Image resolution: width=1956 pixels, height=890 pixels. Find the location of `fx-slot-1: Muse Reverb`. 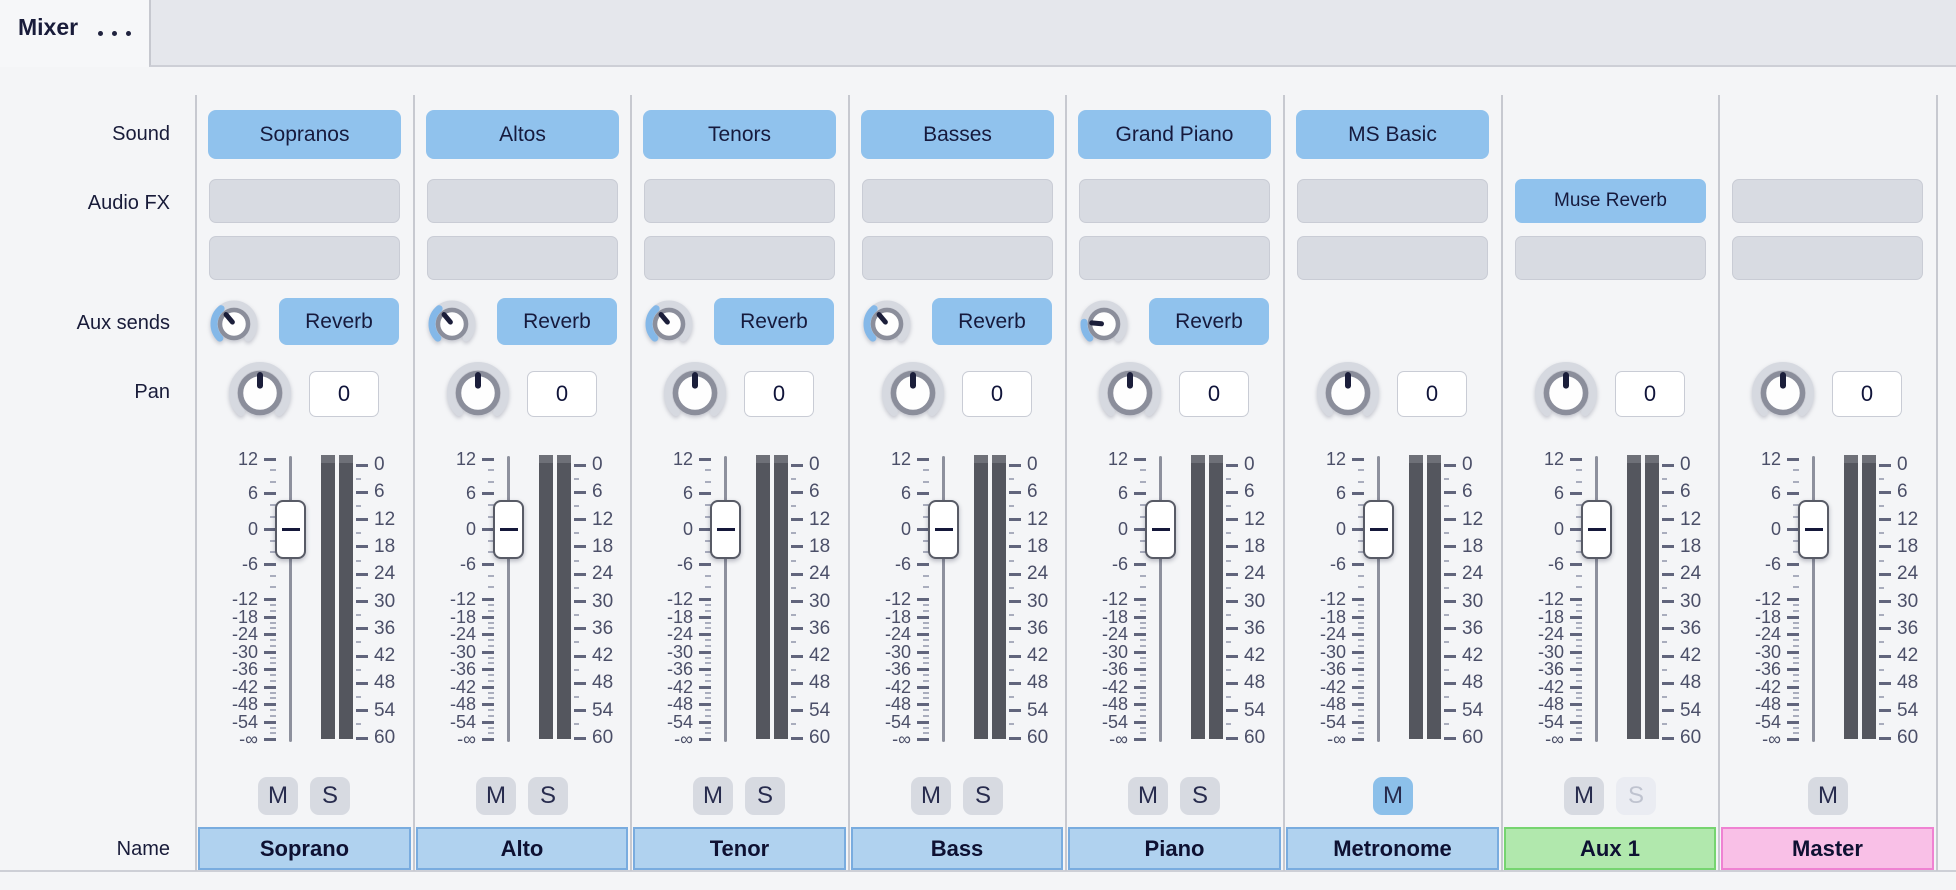

fx-slot-1: Muse Reverb is located at coordinates (1610, 201).